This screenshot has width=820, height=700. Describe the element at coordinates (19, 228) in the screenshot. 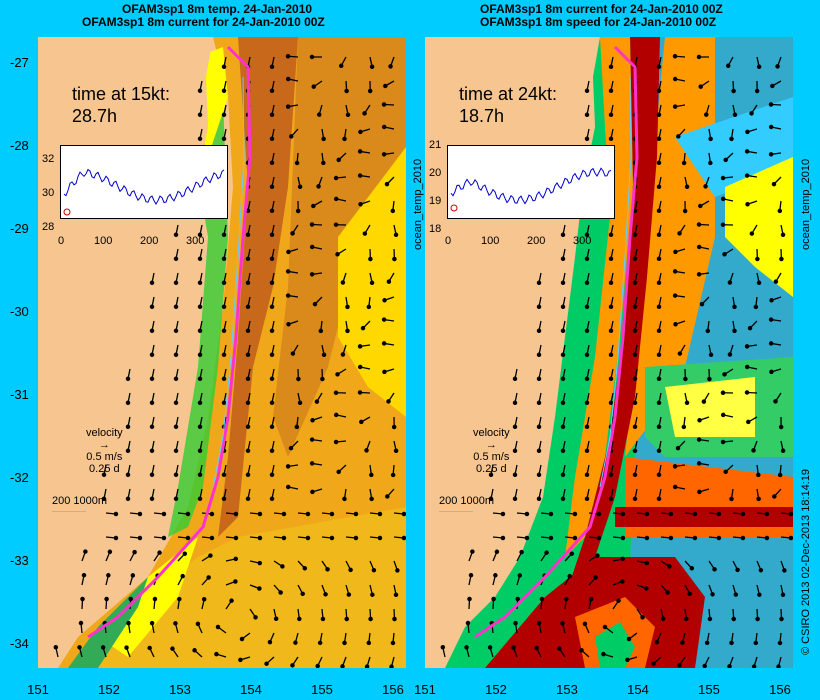

I see `latitude-tick: -29` at that location.